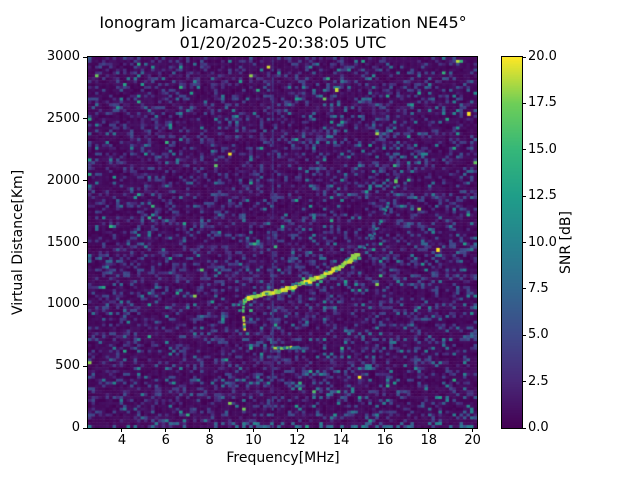  Describe the element at coordinates (538, 381) in the screenshot. I see `colorbar-tick-label: 2.5` at that location.